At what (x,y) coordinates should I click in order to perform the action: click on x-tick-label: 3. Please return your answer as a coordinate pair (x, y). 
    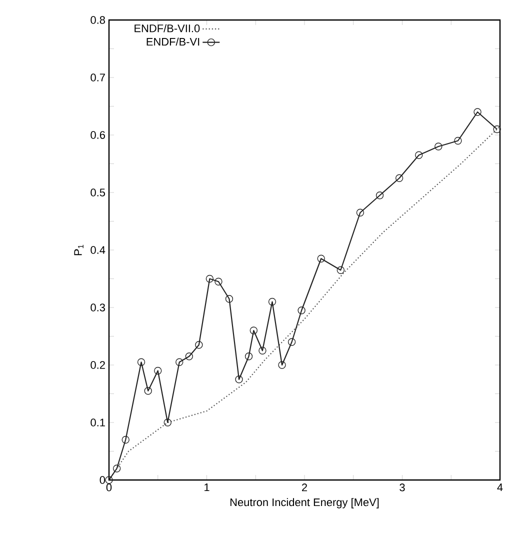
    Looking at the image, I should click on (402, 488).